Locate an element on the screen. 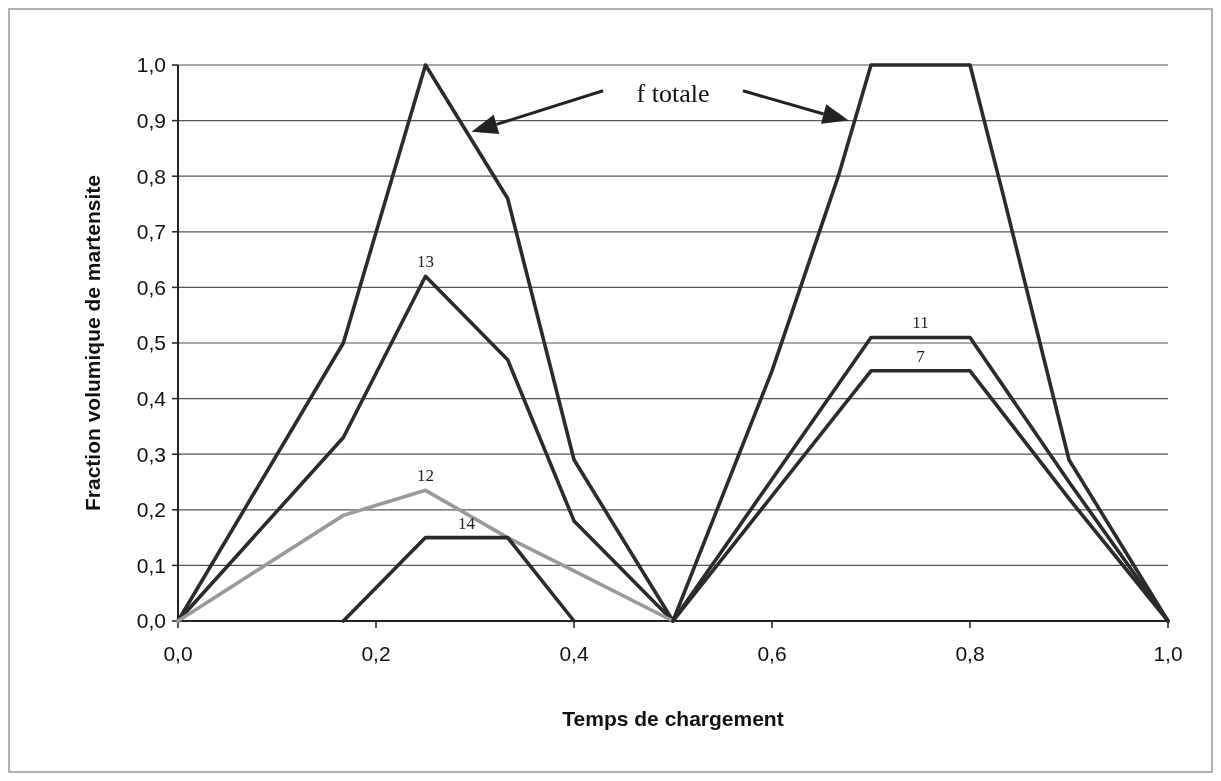 This screenshot has width=1221, height=781. series-label: 7 is located at coordinates (921, 356).